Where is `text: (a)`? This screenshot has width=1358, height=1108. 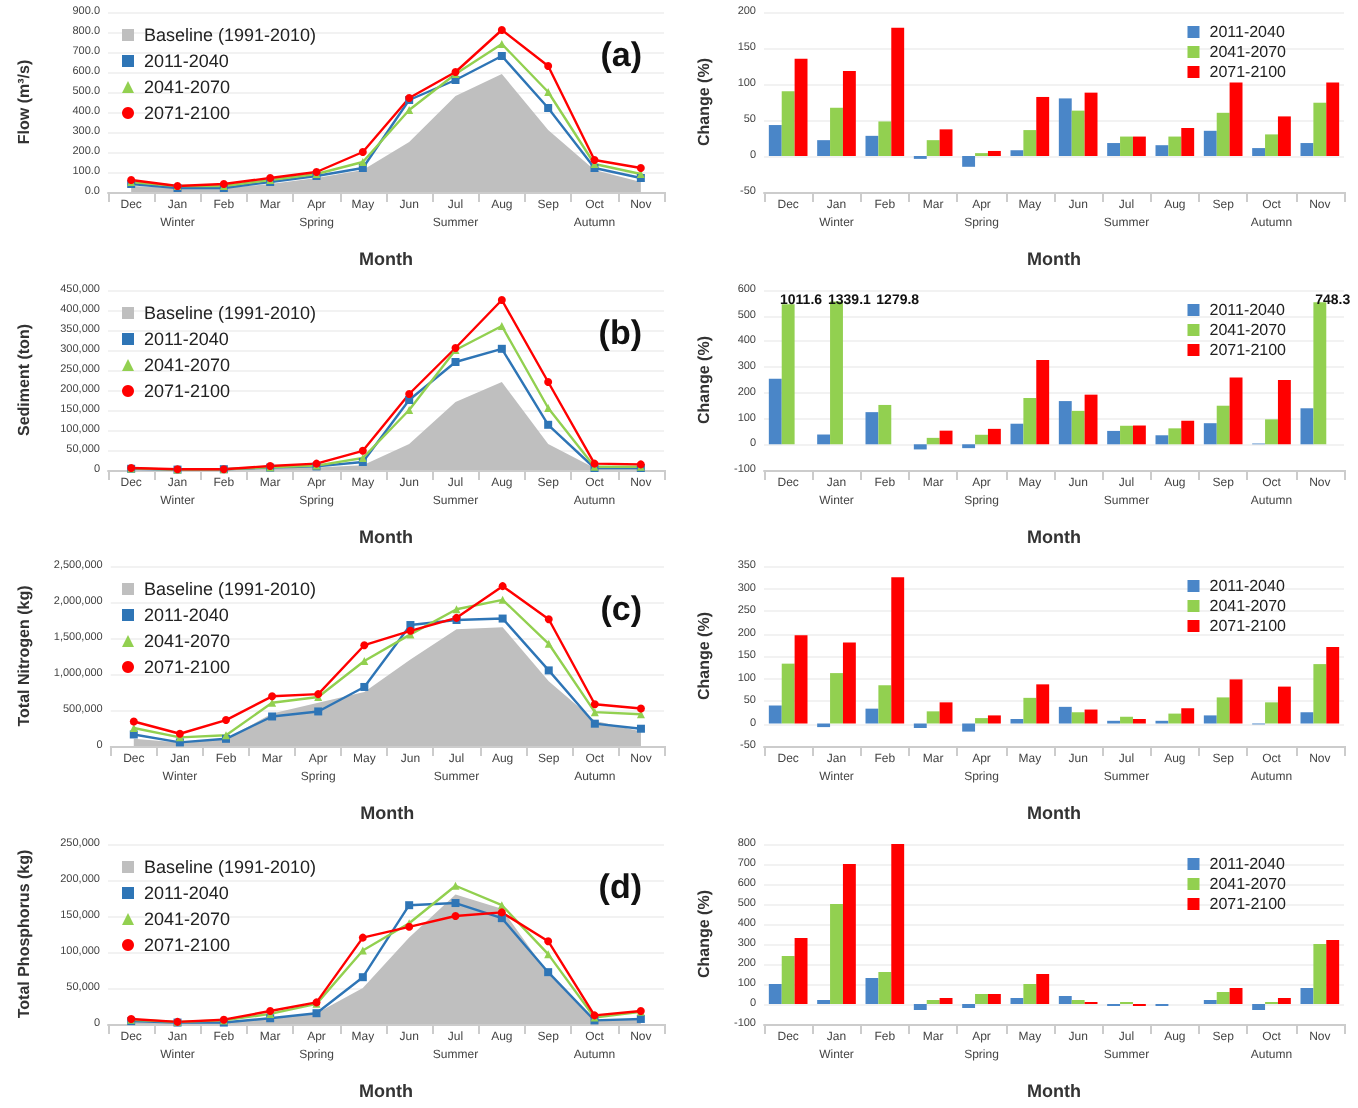 text: (a) is located at coordinates (621, 55).